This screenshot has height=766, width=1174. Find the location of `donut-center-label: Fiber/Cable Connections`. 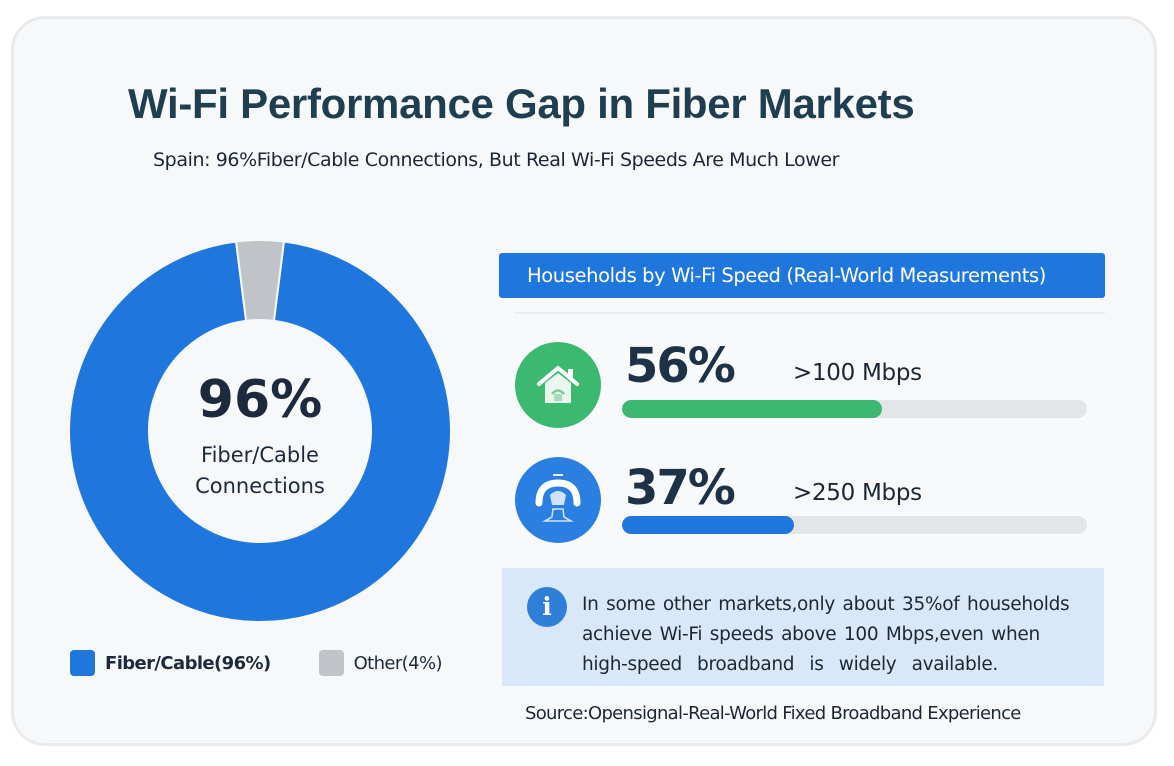

donut-center-label: Fiber/Cable Connections is located at coordinates (260, 471).